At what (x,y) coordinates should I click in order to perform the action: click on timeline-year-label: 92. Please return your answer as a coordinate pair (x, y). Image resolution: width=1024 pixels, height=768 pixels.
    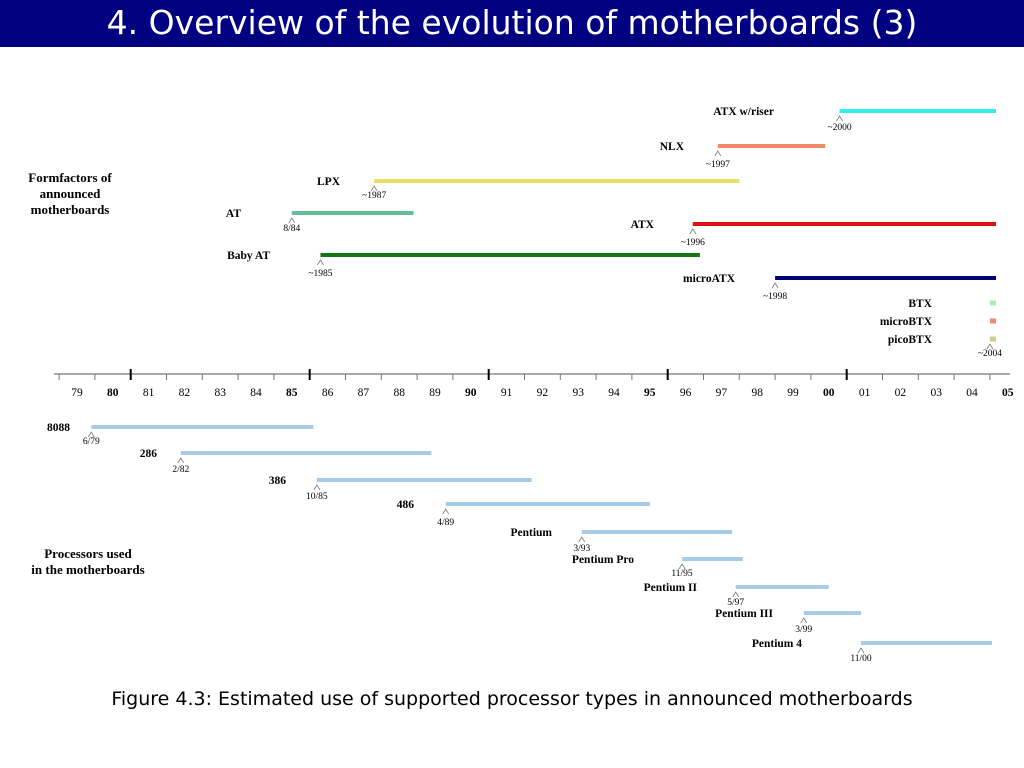
    Looking at the image, I should click on (543, 393).